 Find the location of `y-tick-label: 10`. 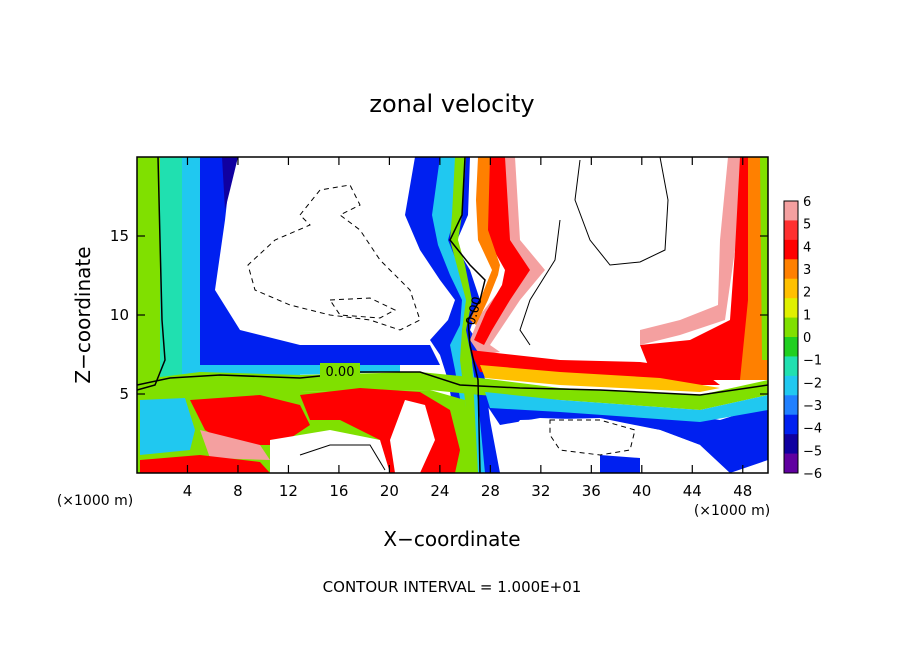

y-tick-label: 10 is located at coordinates (119, 315).